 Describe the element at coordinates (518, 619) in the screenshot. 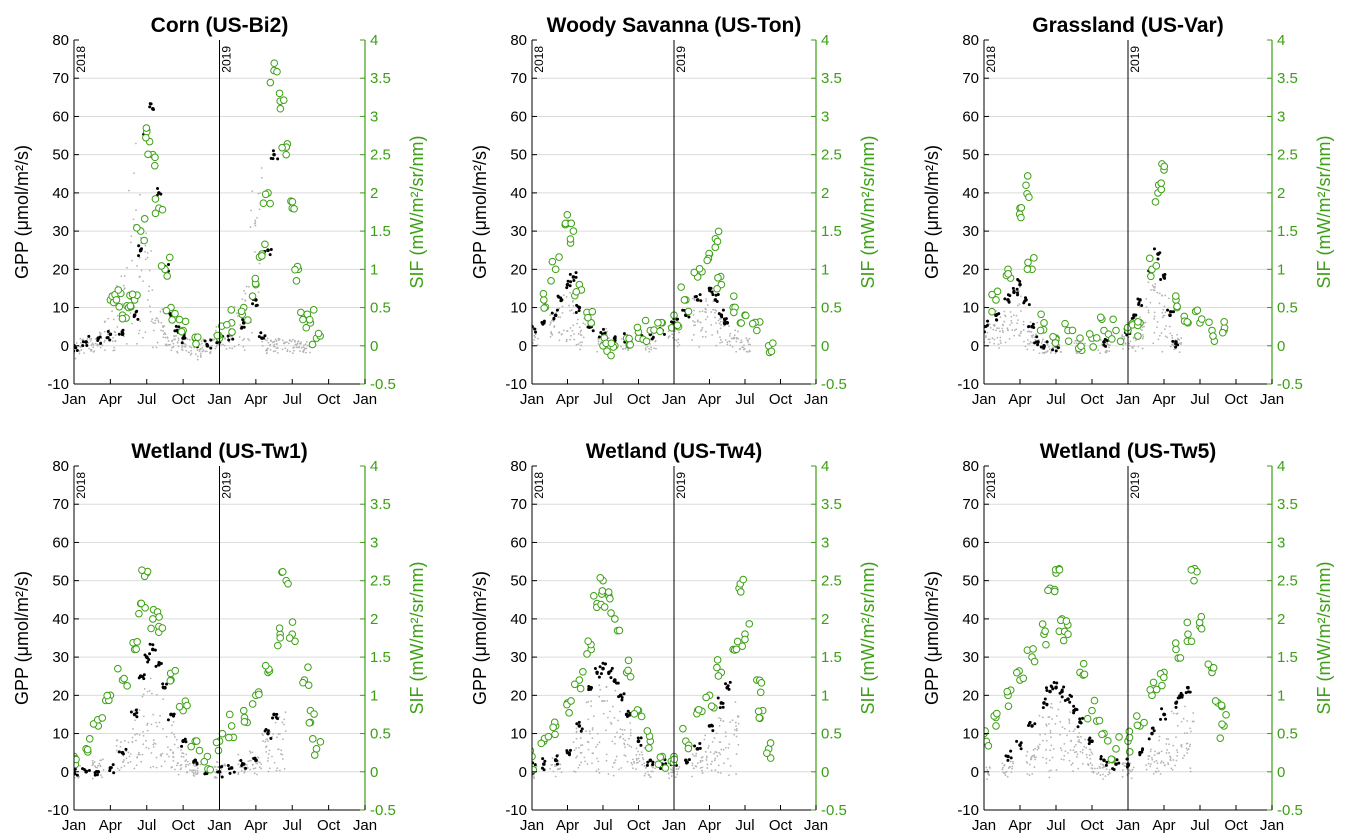

I see `left-tick-label: 40` at that location.